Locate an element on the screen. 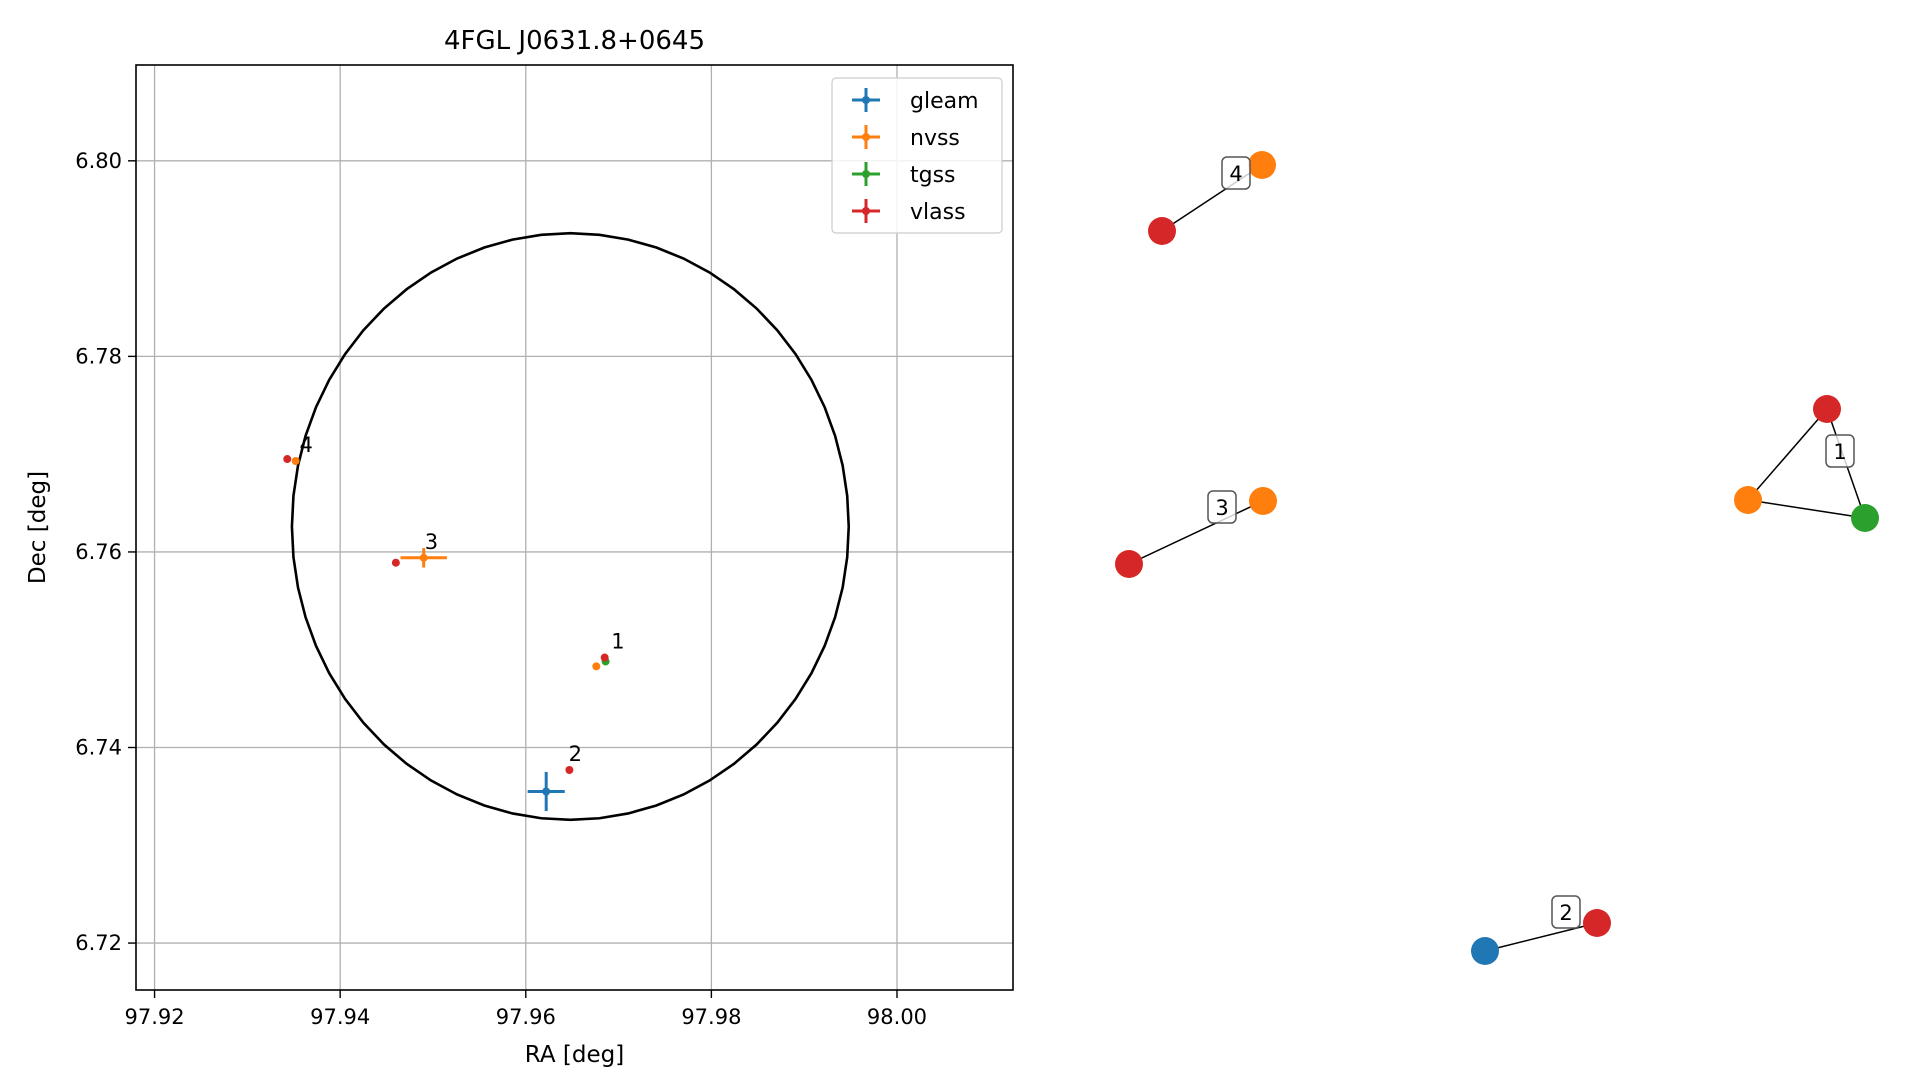  legend-label: tgss is located at coordinates (933, 175).